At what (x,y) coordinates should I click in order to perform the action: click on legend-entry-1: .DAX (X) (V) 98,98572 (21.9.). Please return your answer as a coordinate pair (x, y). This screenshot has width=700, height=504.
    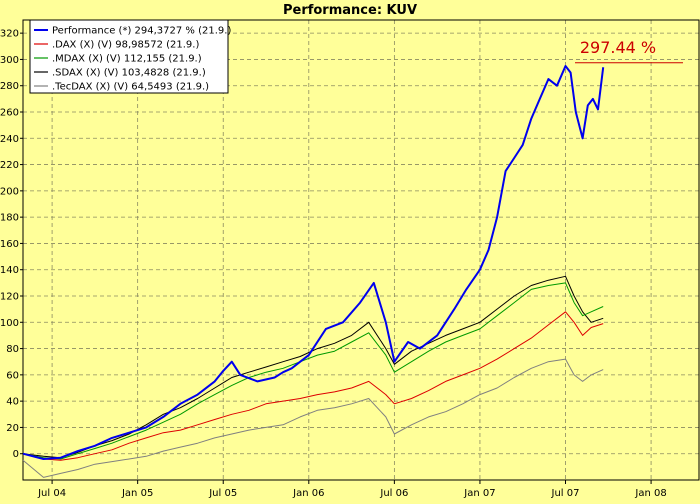
    Looking at the image, I should click on (125, 45).